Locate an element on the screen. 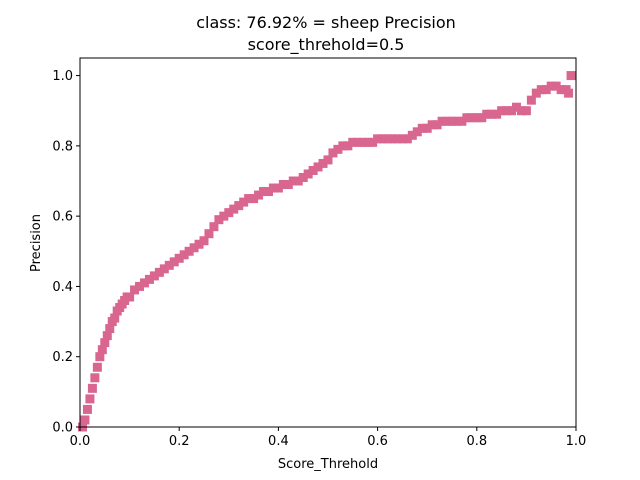 The image size is (640, 480). y-tick-label: 0.0 is located at coordinates (62, 428).